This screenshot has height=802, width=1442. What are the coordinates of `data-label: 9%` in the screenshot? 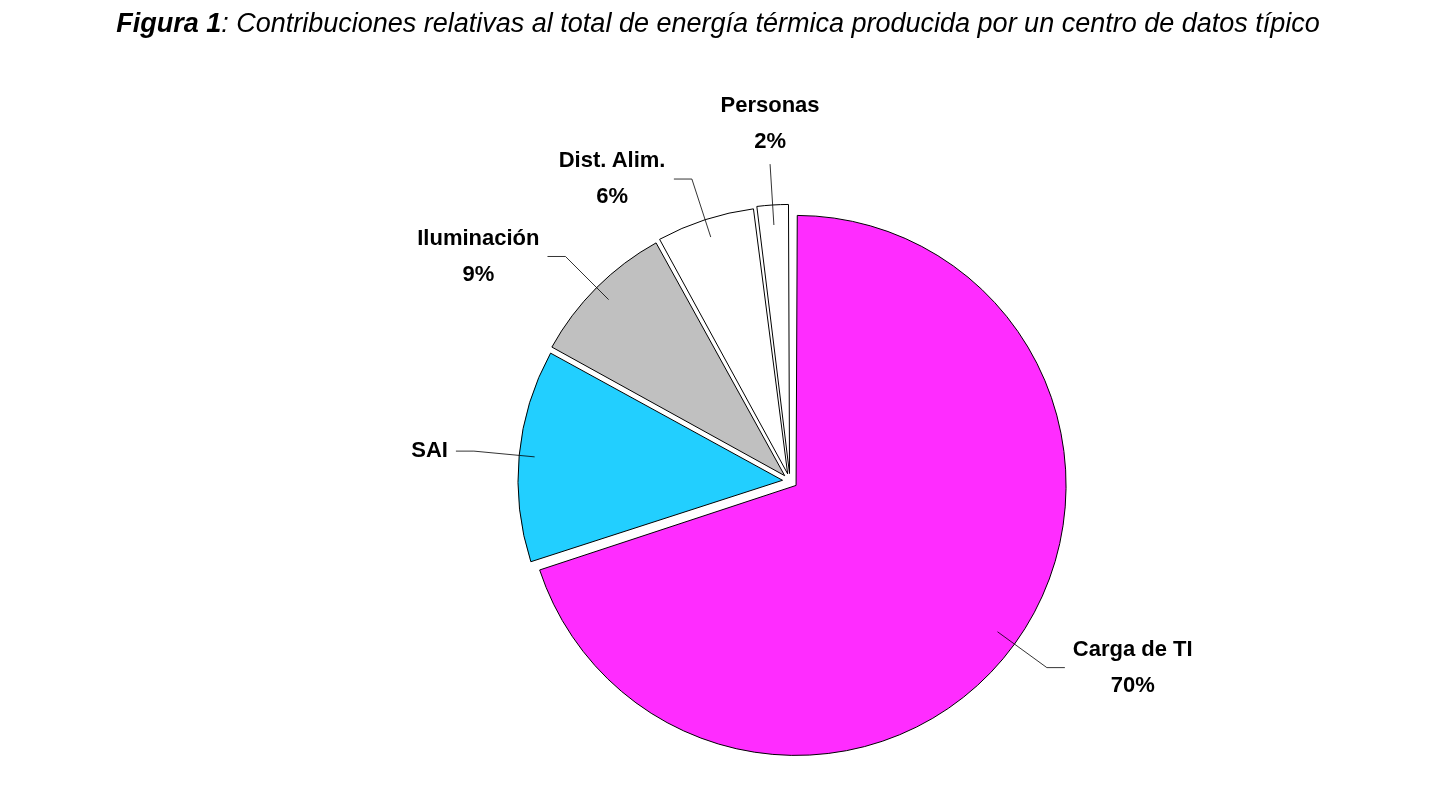 It's located at (478, 273).